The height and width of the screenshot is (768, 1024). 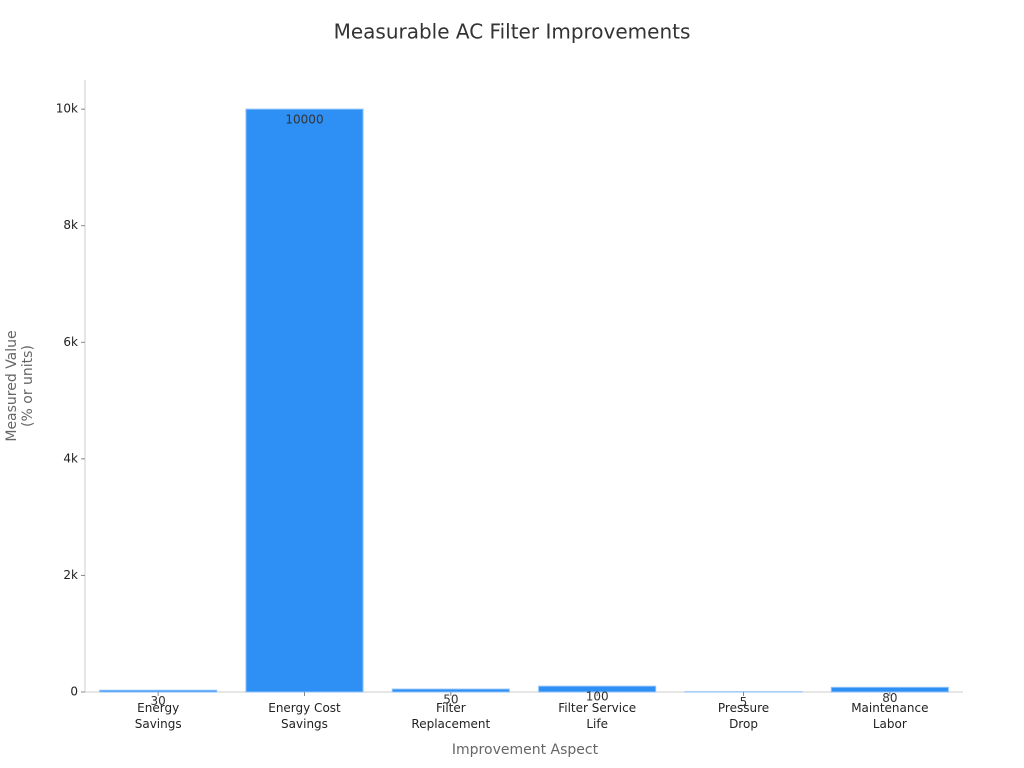 I want to click on y-tick-label: 10k, so click(x=67, y=109).